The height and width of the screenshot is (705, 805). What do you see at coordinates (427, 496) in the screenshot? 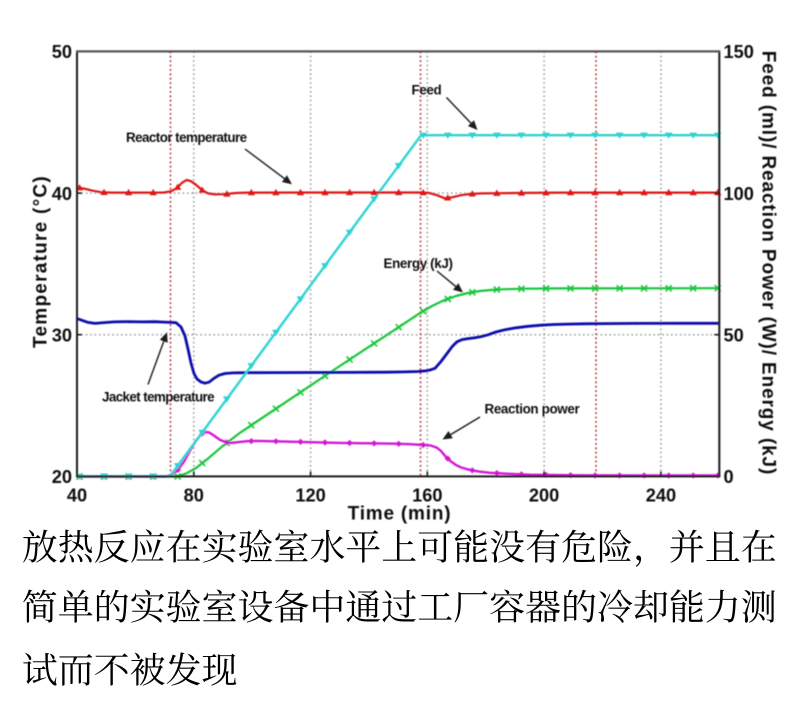
I see `svg-text: 160` at bounding box center [427, 496].